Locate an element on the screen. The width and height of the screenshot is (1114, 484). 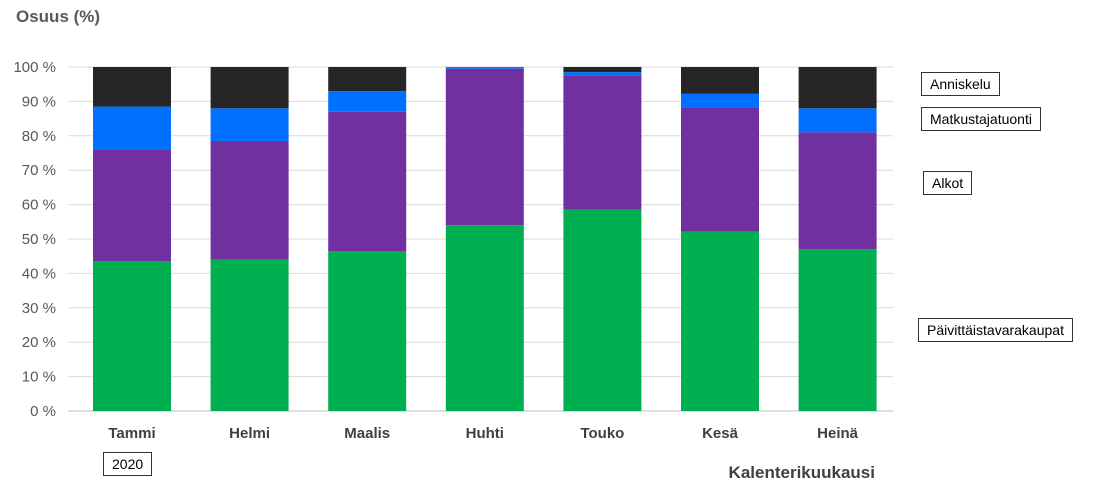
legend-item: Alkot is located at coordinates (948, 183).